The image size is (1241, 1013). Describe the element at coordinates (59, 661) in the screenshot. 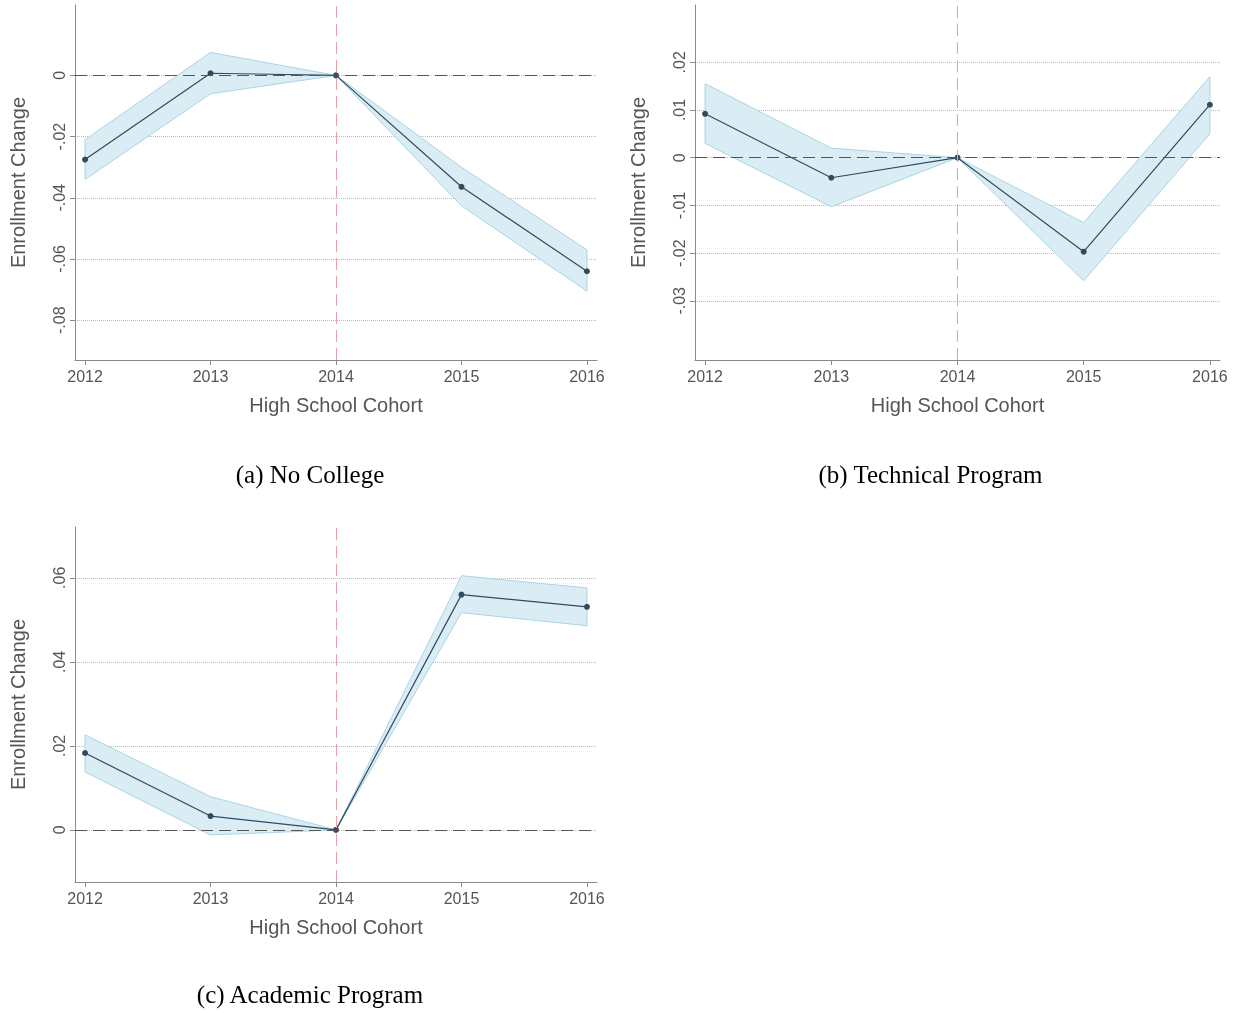

I see `y-tick-label: .04` at that location.